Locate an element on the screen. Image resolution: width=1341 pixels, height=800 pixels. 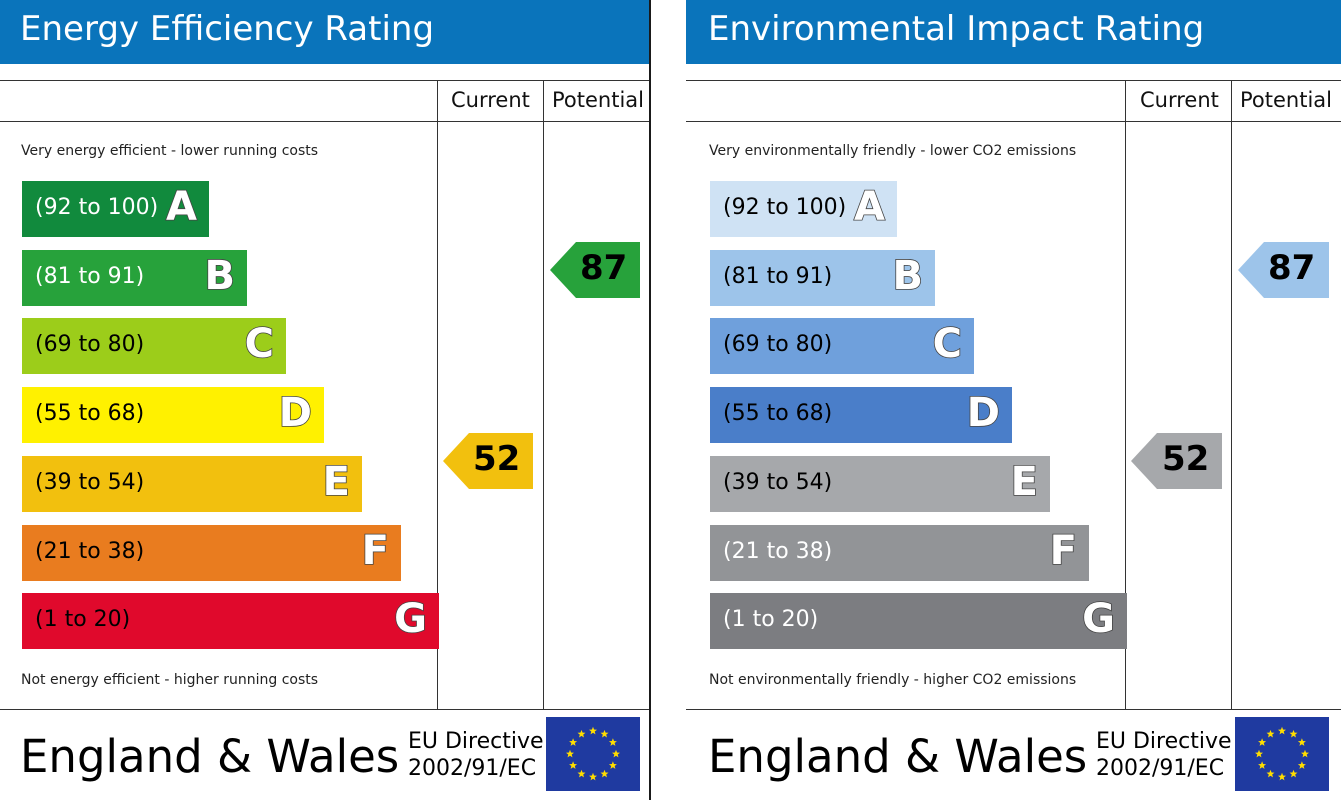
directive-line-2: 2002/91/EC is located at coordinates (472, 768).